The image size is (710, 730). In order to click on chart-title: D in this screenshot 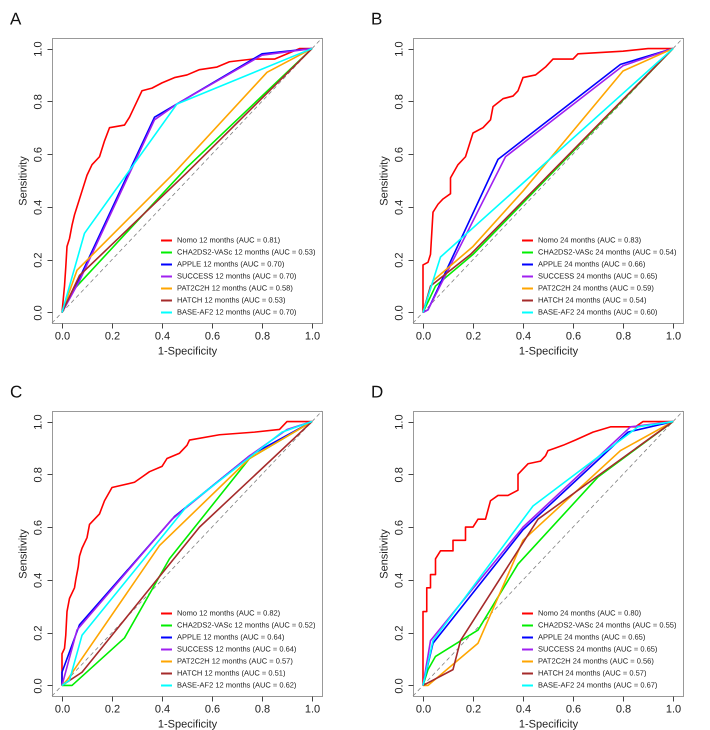, I will do `click(377, 392)`.